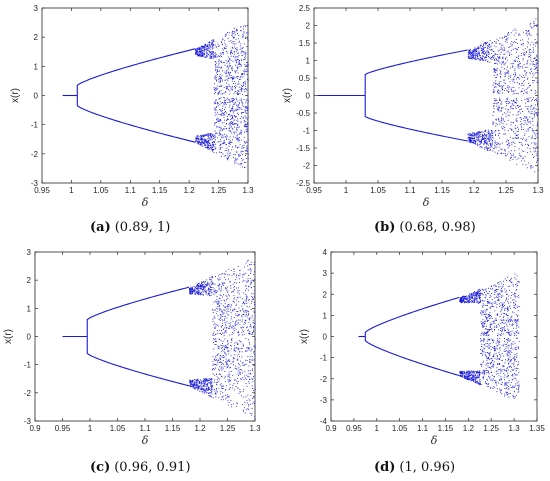 The image size is (550, 481). I want to click on y-tick-label: -0.5, so click(303, 113).